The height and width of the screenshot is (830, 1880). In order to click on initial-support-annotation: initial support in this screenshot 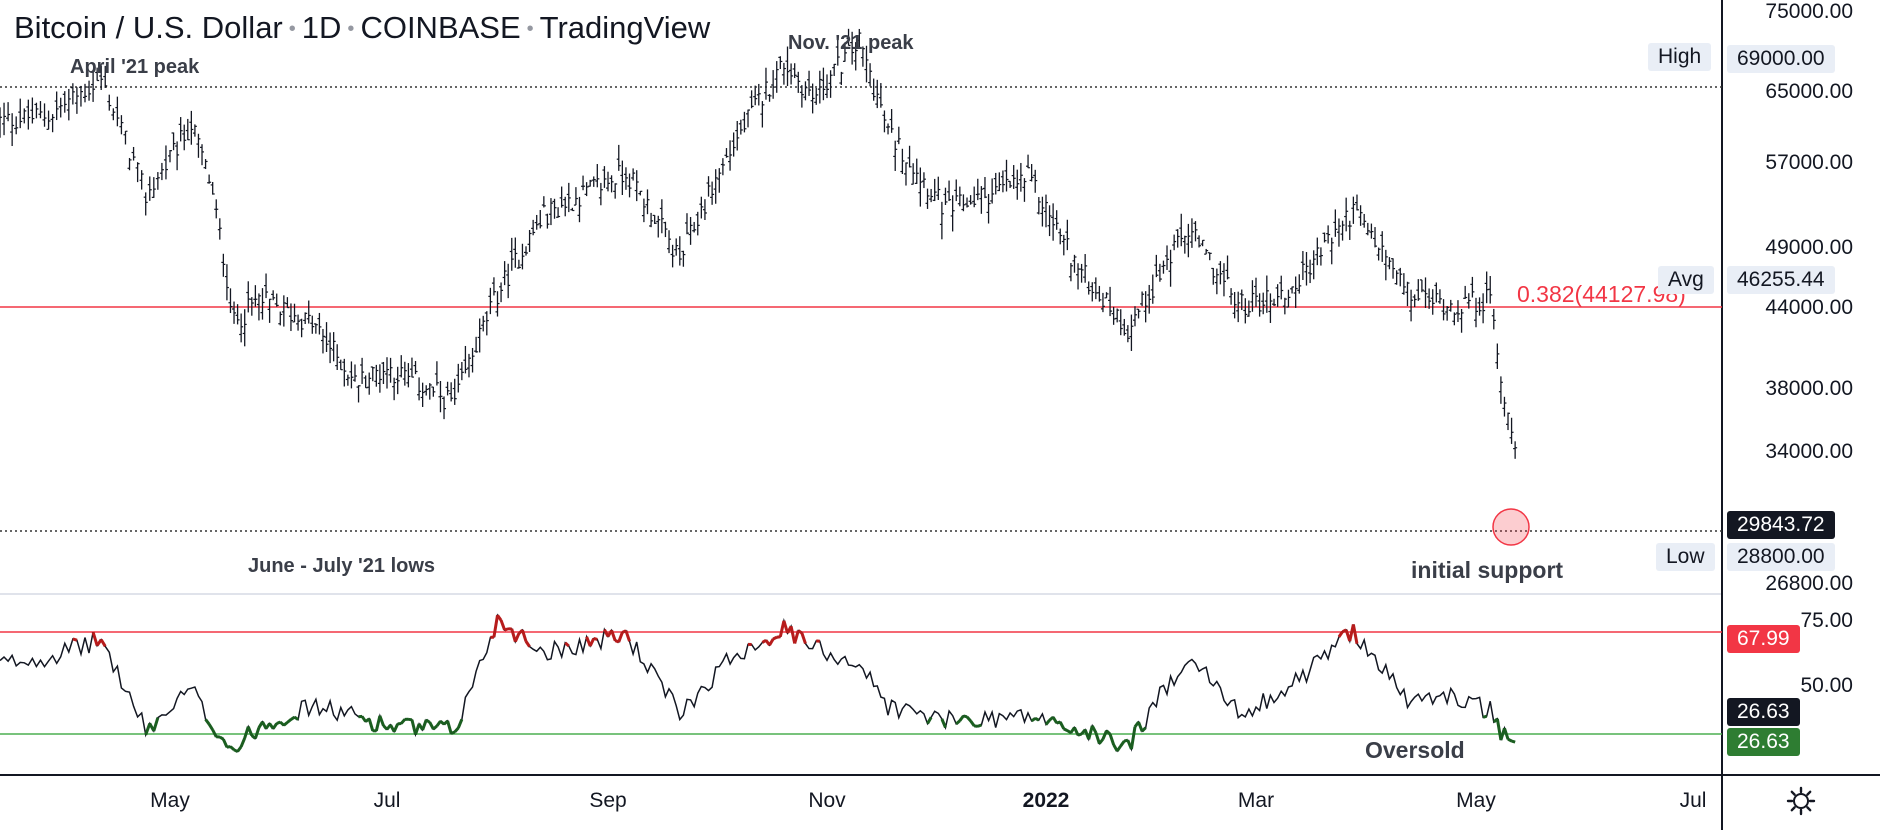, I will do `click(1487, 570)`.